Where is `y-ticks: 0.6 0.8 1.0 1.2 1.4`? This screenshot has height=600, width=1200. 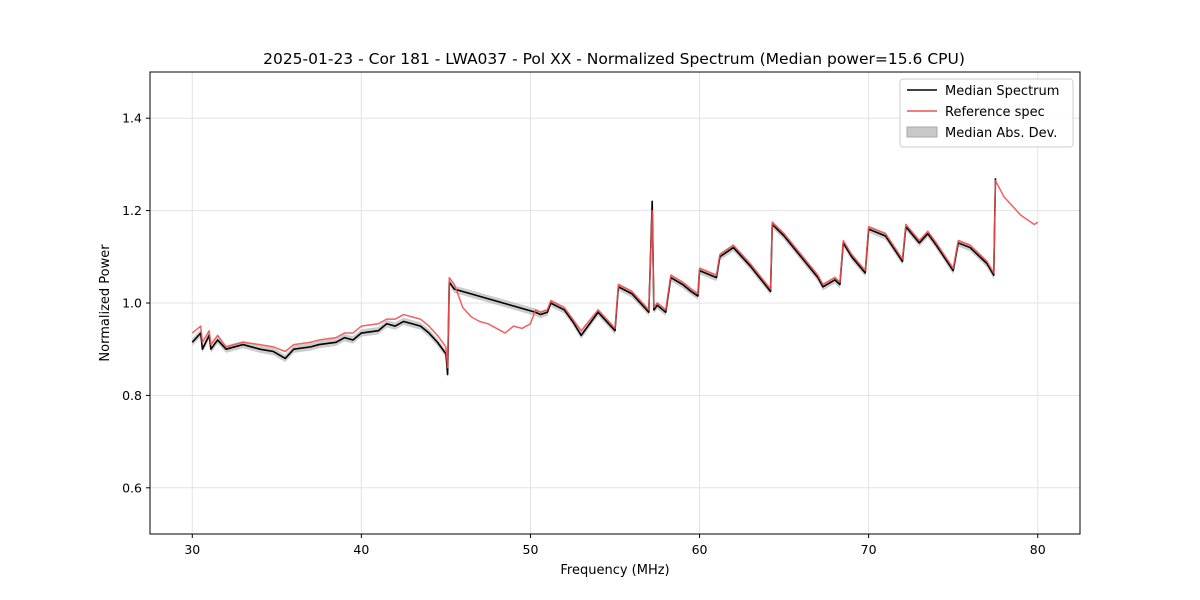 y-ticks: 0.6 0.8 1.0 1.2 1.4 is located at coordinates (136, 303).